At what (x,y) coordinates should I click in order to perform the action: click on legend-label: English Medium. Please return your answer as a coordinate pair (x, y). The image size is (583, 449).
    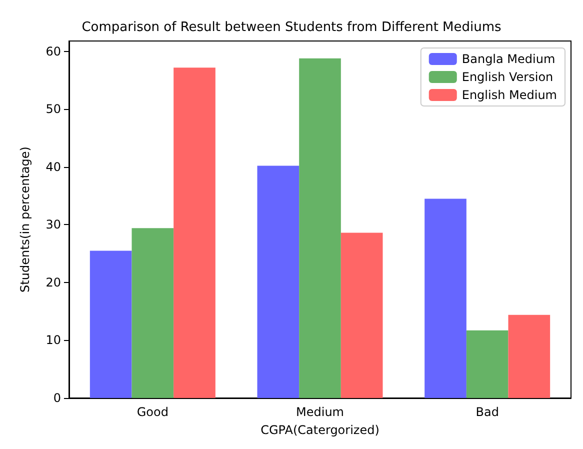
    Looking at the image, I should click on (510, 95).